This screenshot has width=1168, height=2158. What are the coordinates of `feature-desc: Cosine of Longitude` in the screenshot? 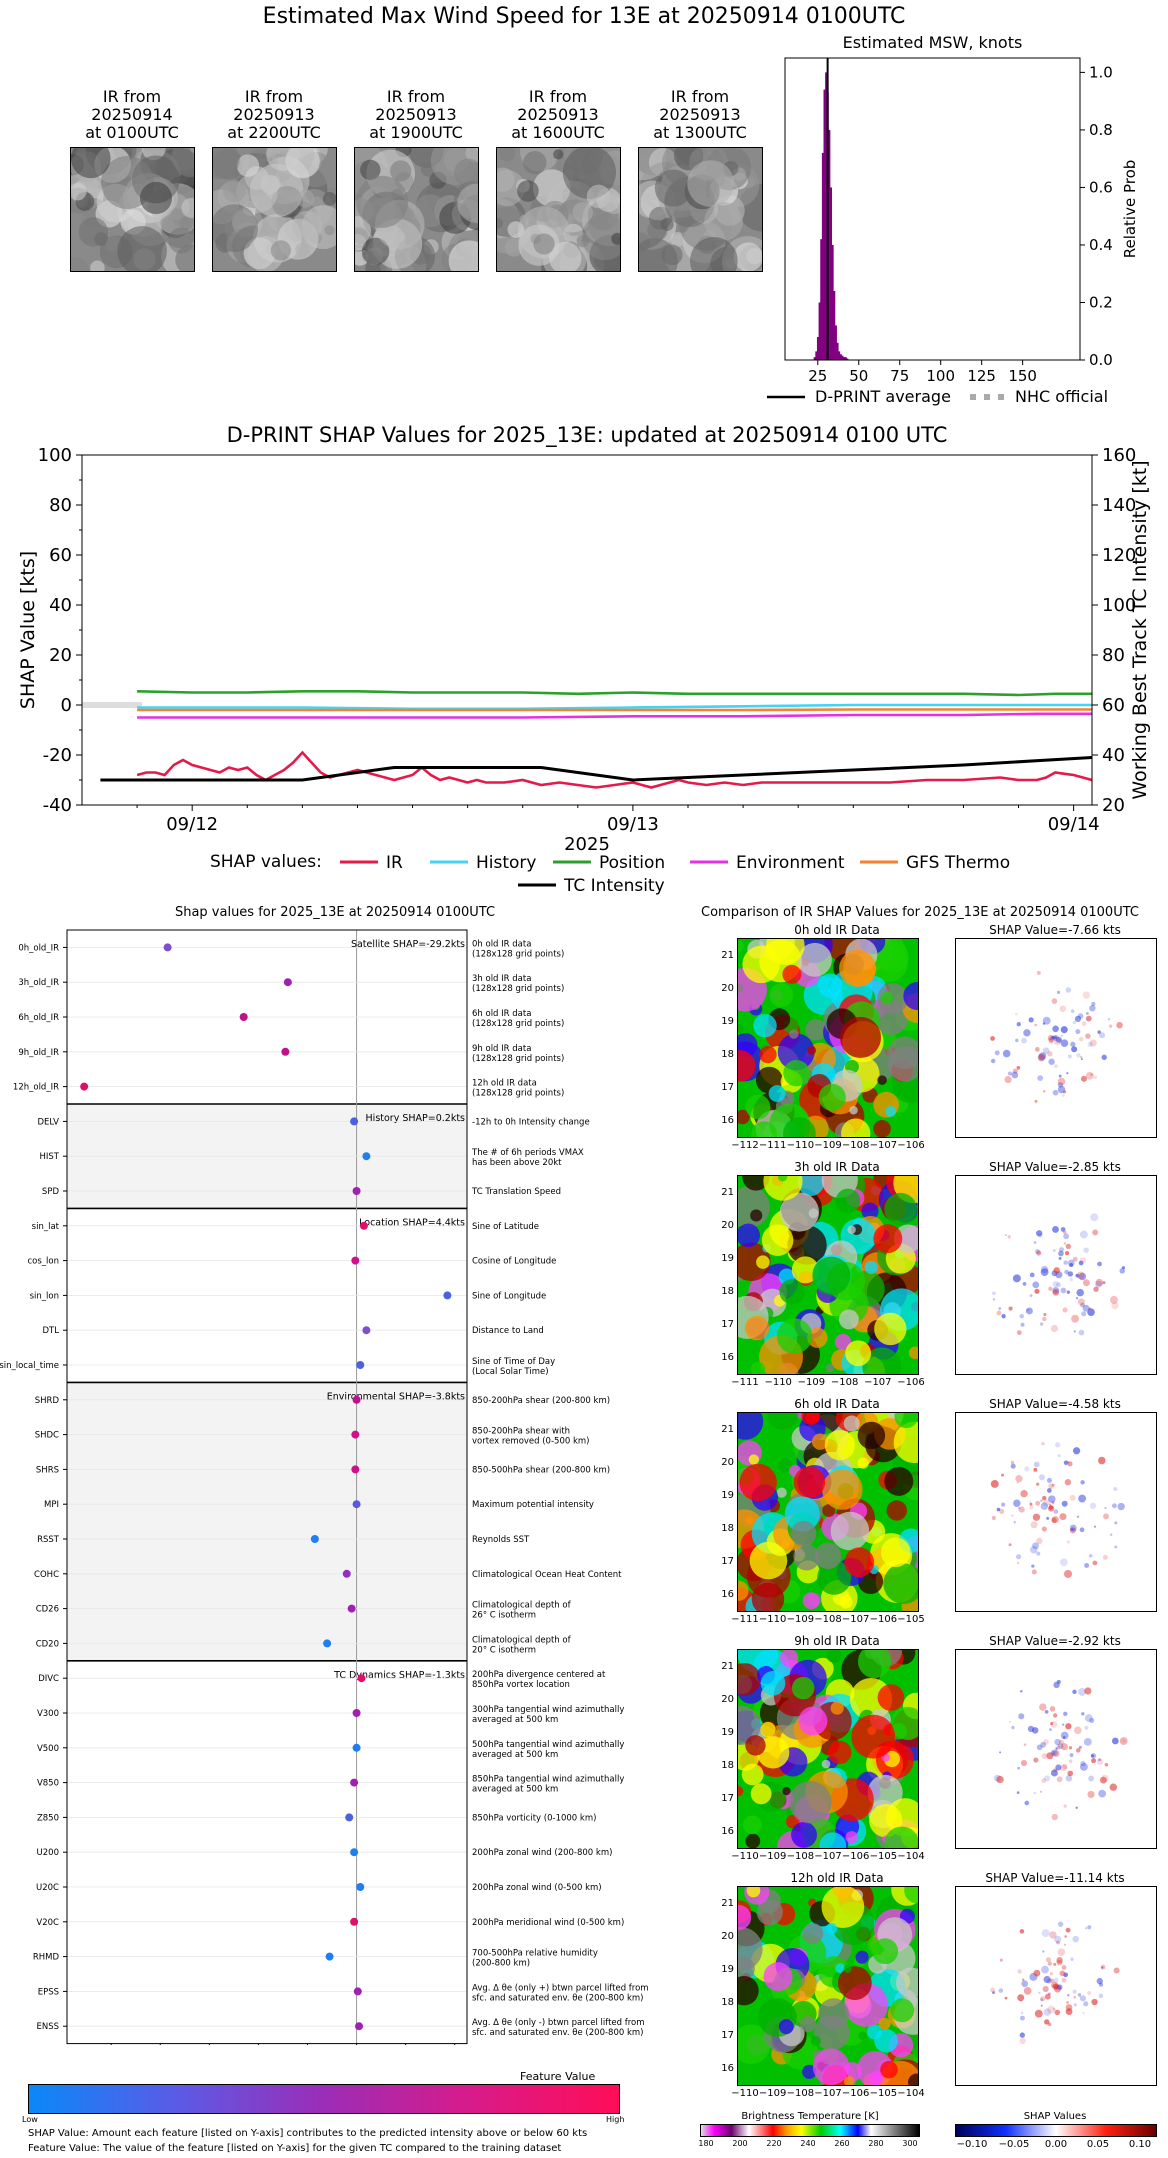 It's located at (514, 1262).